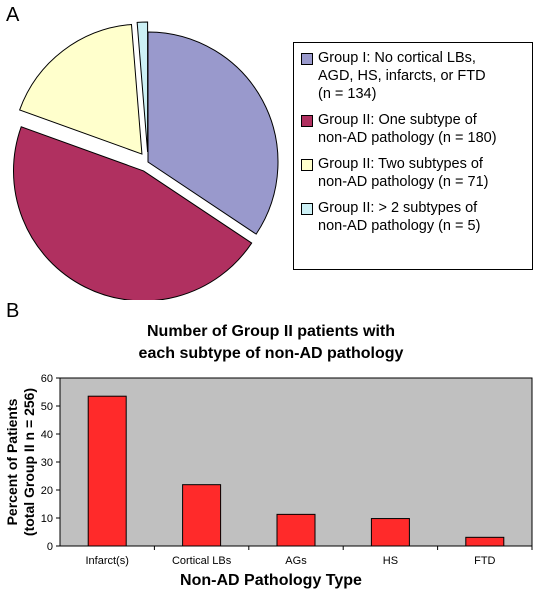 This screenshot has width=542, height=600. I want to click on x-tick-label: Cortical LBs, so click(202, 561).